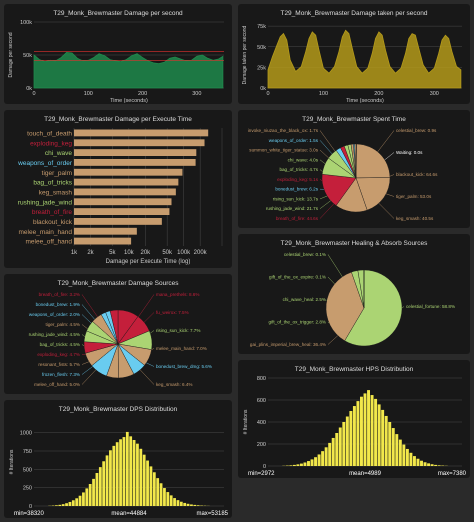 Image resolution: width=474 pixels, height=522 pixels. What do you see at coordinates (48, 242) in the screenshot?
I see `bar-label: melee_off_hand` at bounding box center [48, 242].